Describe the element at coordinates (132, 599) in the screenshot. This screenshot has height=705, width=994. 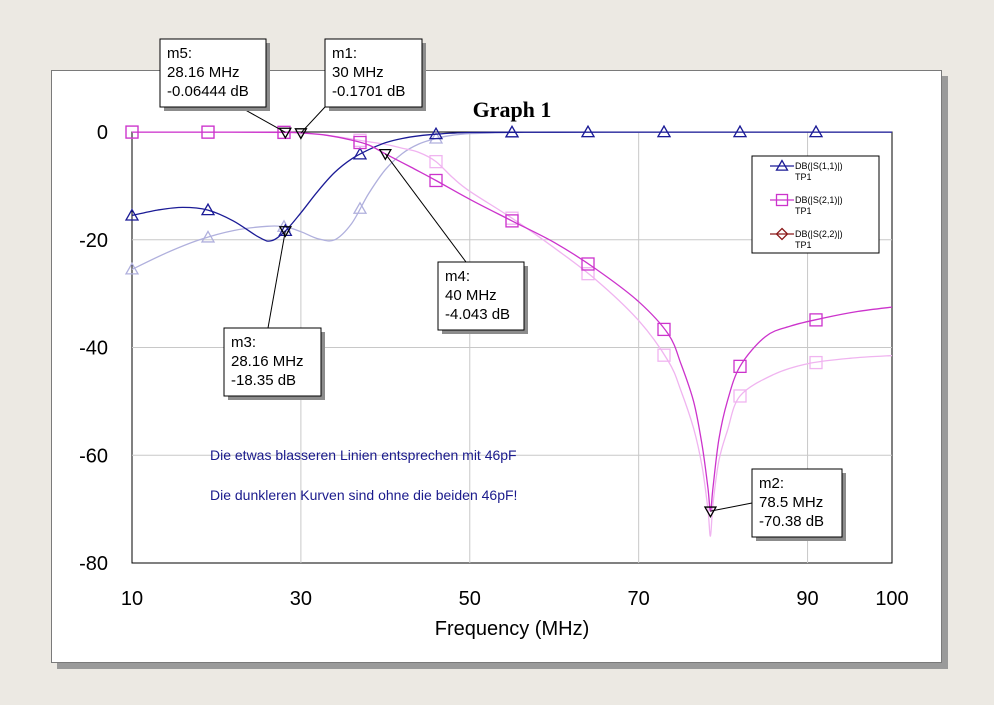
I see `x-tick-label: 10` at that location.